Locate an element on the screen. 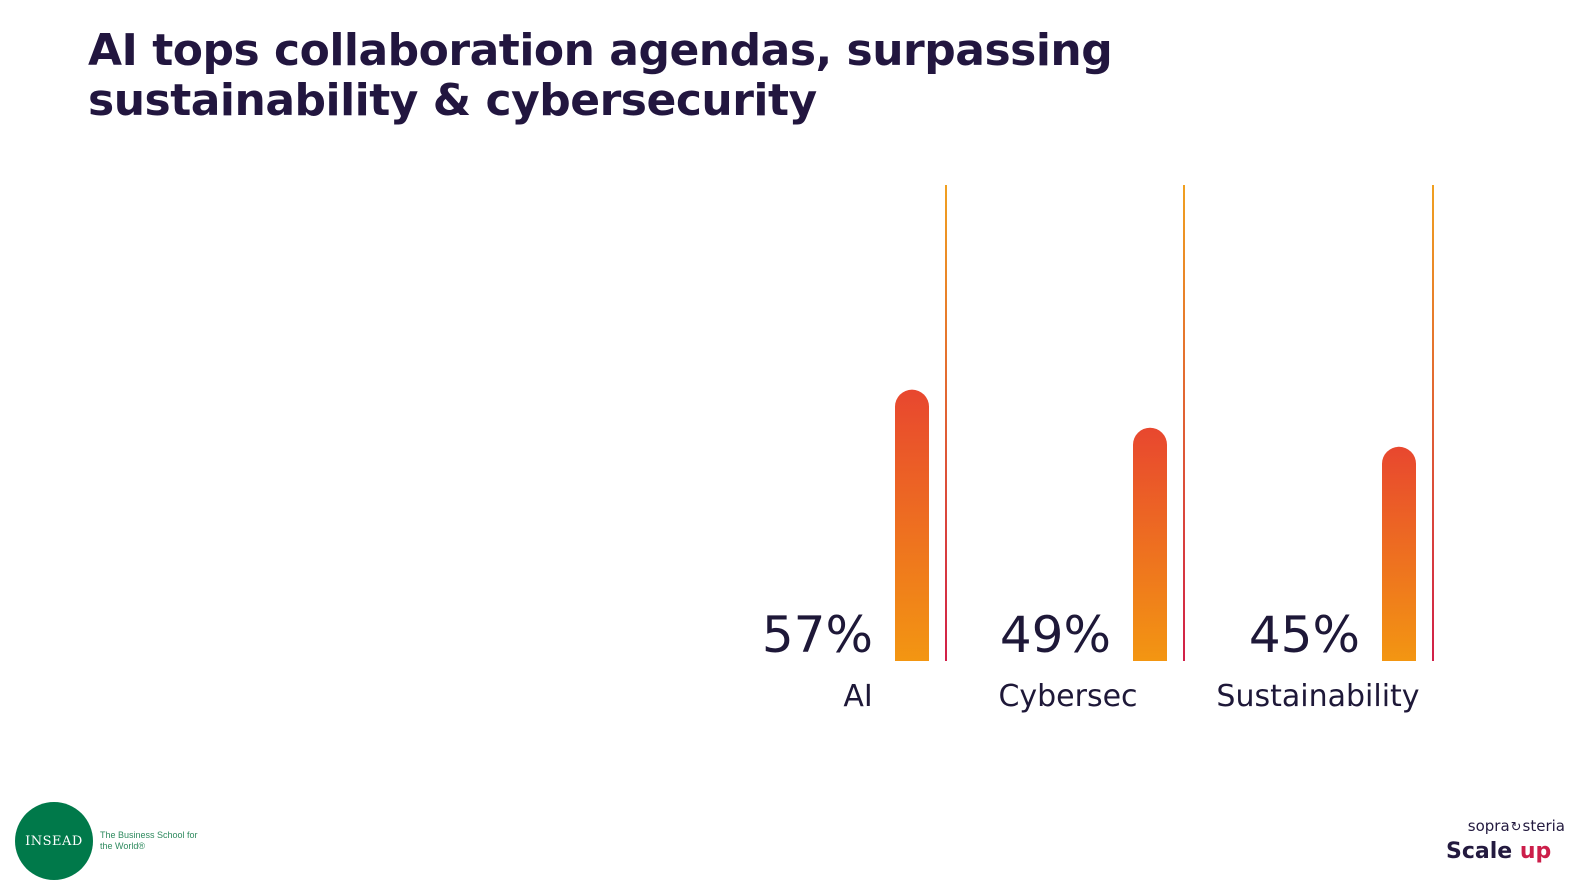  category-label: AI is located at coordinates (857, 696).